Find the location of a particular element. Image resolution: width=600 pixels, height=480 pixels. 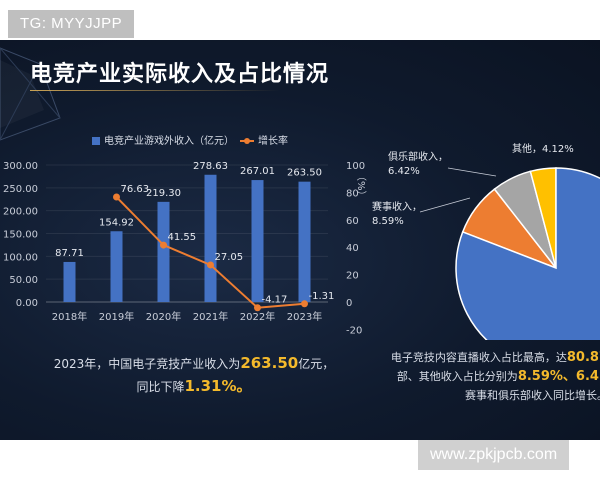

watermark-bottom: www.zpkjpcb.com is located at coordinates (494, 455).